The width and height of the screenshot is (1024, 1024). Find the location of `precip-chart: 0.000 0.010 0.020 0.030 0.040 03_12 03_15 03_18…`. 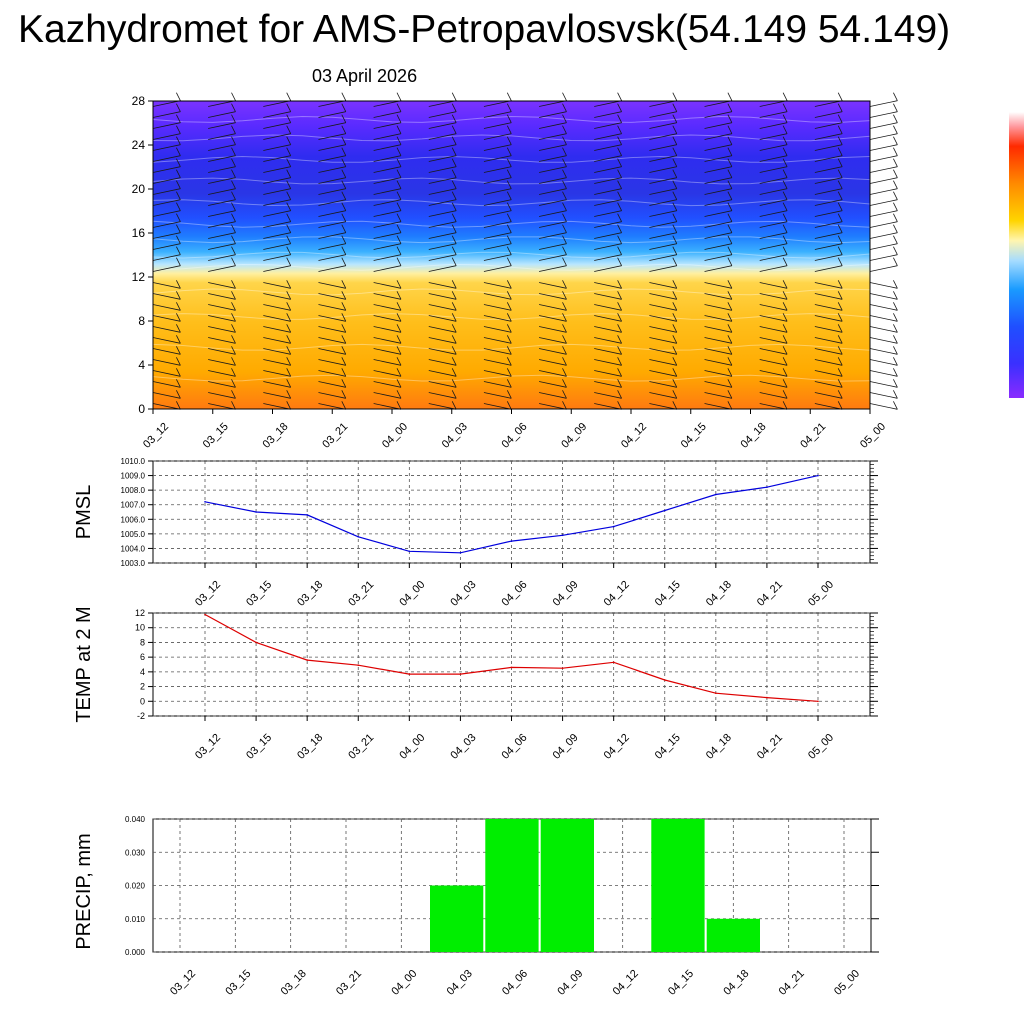

precip-chart: 0.000 0.010 0.020 0.030 0.040 03_12 03_15 03_18… is located at coordinates (476, 906).